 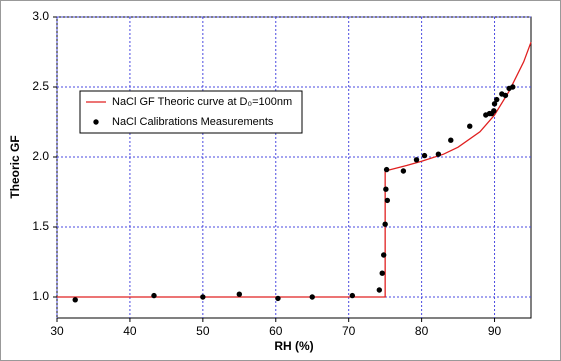 I want to click on y-tick-label: 3.0, so click(x=40, y=16).